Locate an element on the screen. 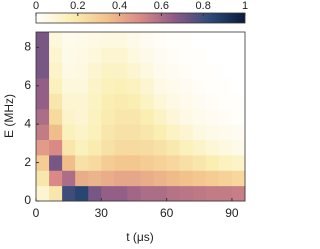 The width and height of the screenshot is (320, 249). x-tick-label: 30 is located at coordinates (102, 213).